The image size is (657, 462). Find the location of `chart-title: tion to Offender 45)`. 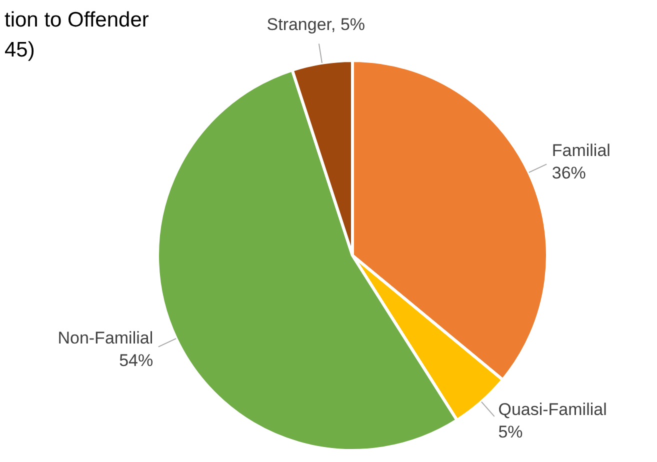

chart-title: tion to Offender 45) is located at coordinates (76, 35).